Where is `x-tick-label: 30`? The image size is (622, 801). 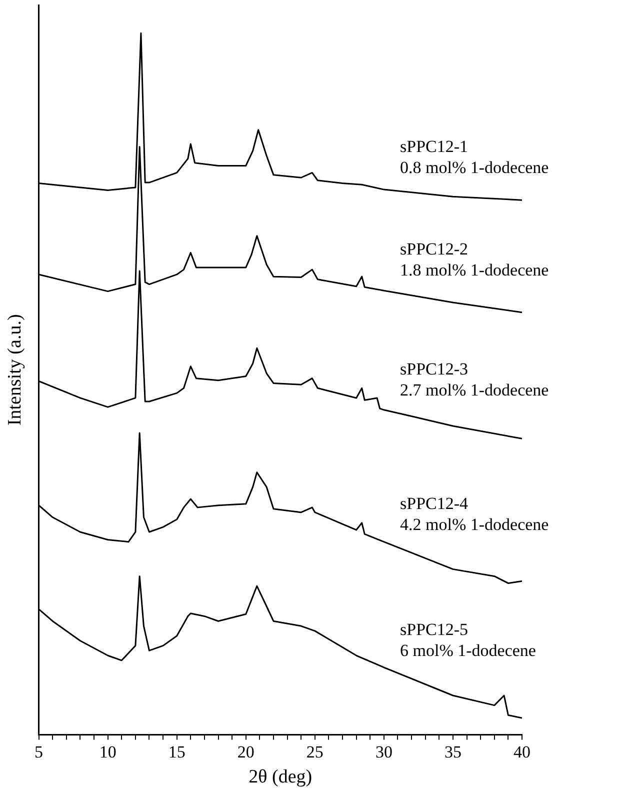 x-tick-label: 30 is located at coordinates (383, 752).